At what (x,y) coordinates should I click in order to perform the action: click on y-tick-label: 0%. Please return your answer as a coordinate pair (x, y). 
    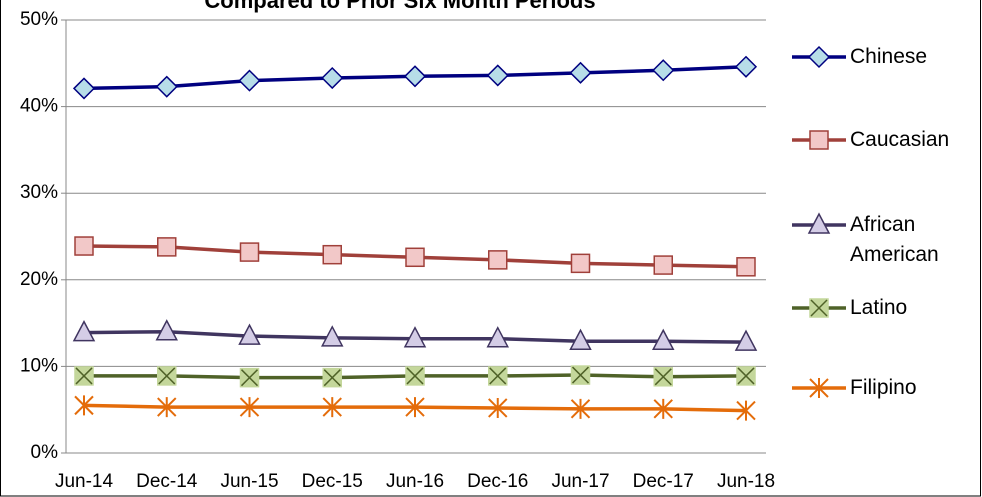
    Looking at the image, I should click on (45, 452).